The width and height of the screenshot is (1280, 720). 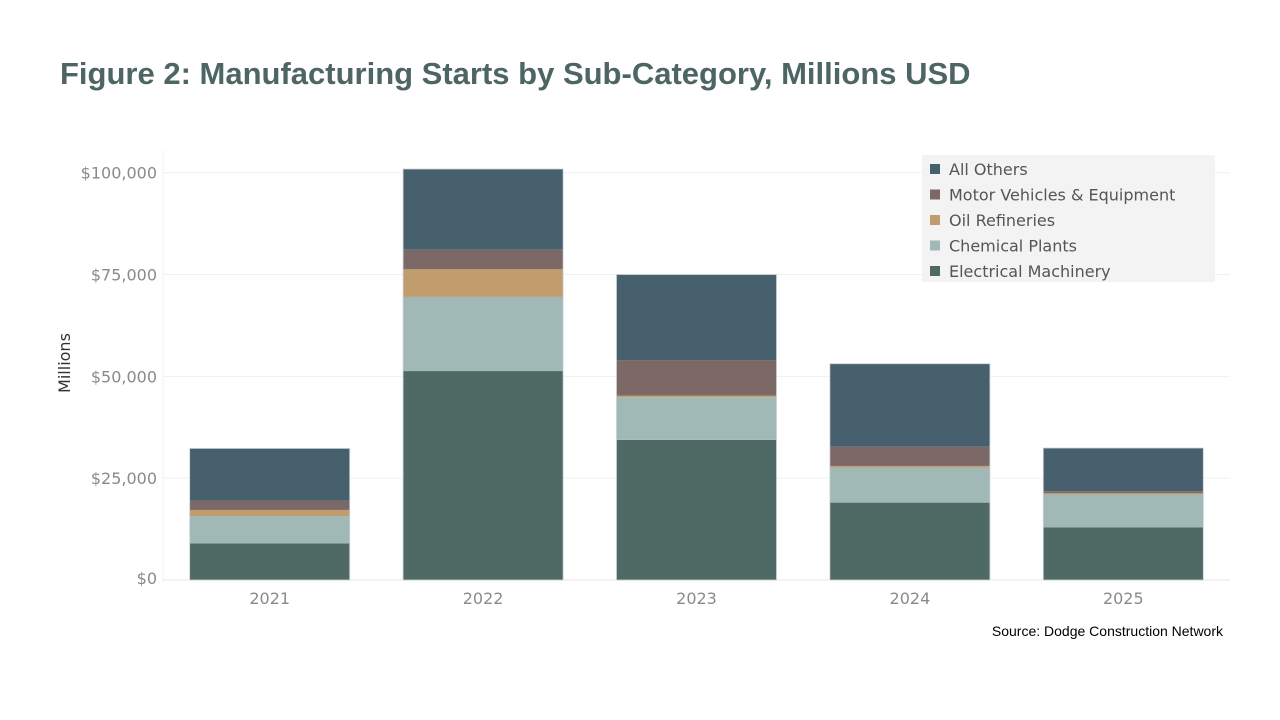 What do you see at coordinates (1013, 246) in the screenshot?
I see `legend-label: Chemical Plants` at bounding box center [1013, 246].